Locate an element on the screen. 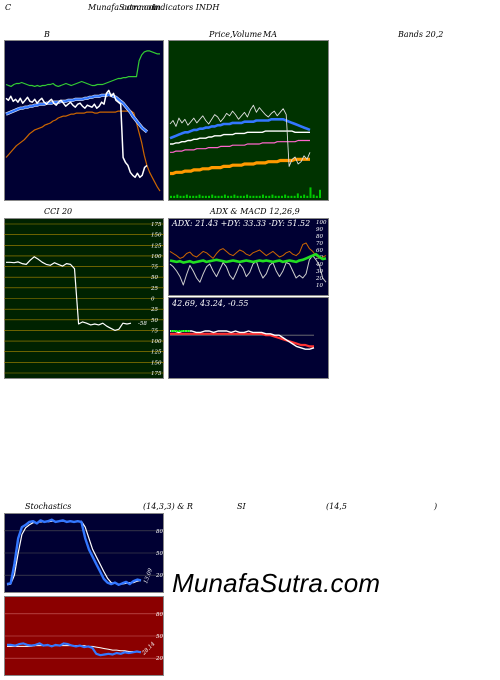 The width and height of the screenshot is (500, 680). cci-tick-label: 150 is located at coordinates (156, 236).